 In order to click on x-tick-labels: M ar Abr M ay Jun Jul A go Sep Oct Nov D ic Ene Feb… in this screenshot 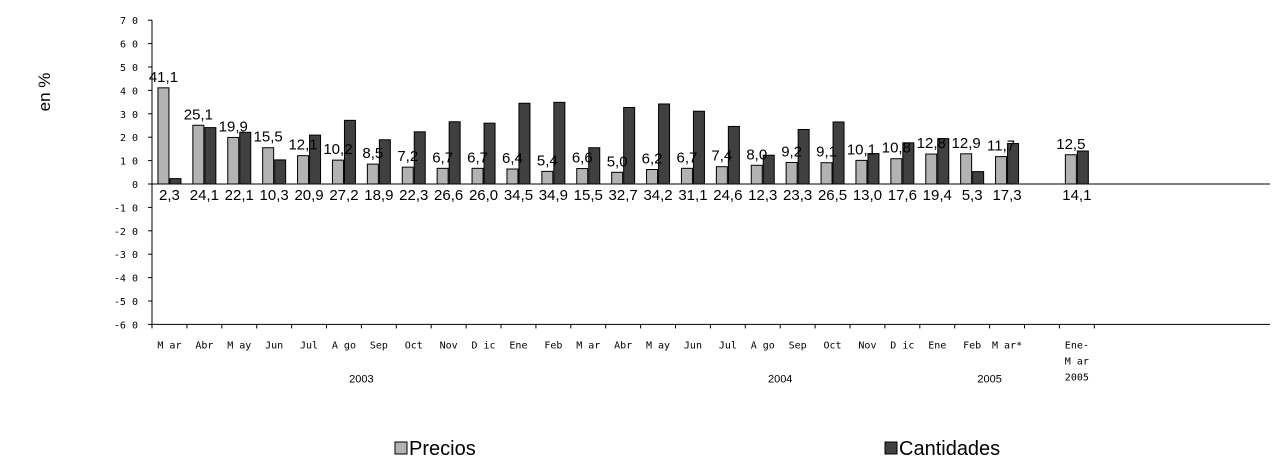, I will do `click(622, 361)`.